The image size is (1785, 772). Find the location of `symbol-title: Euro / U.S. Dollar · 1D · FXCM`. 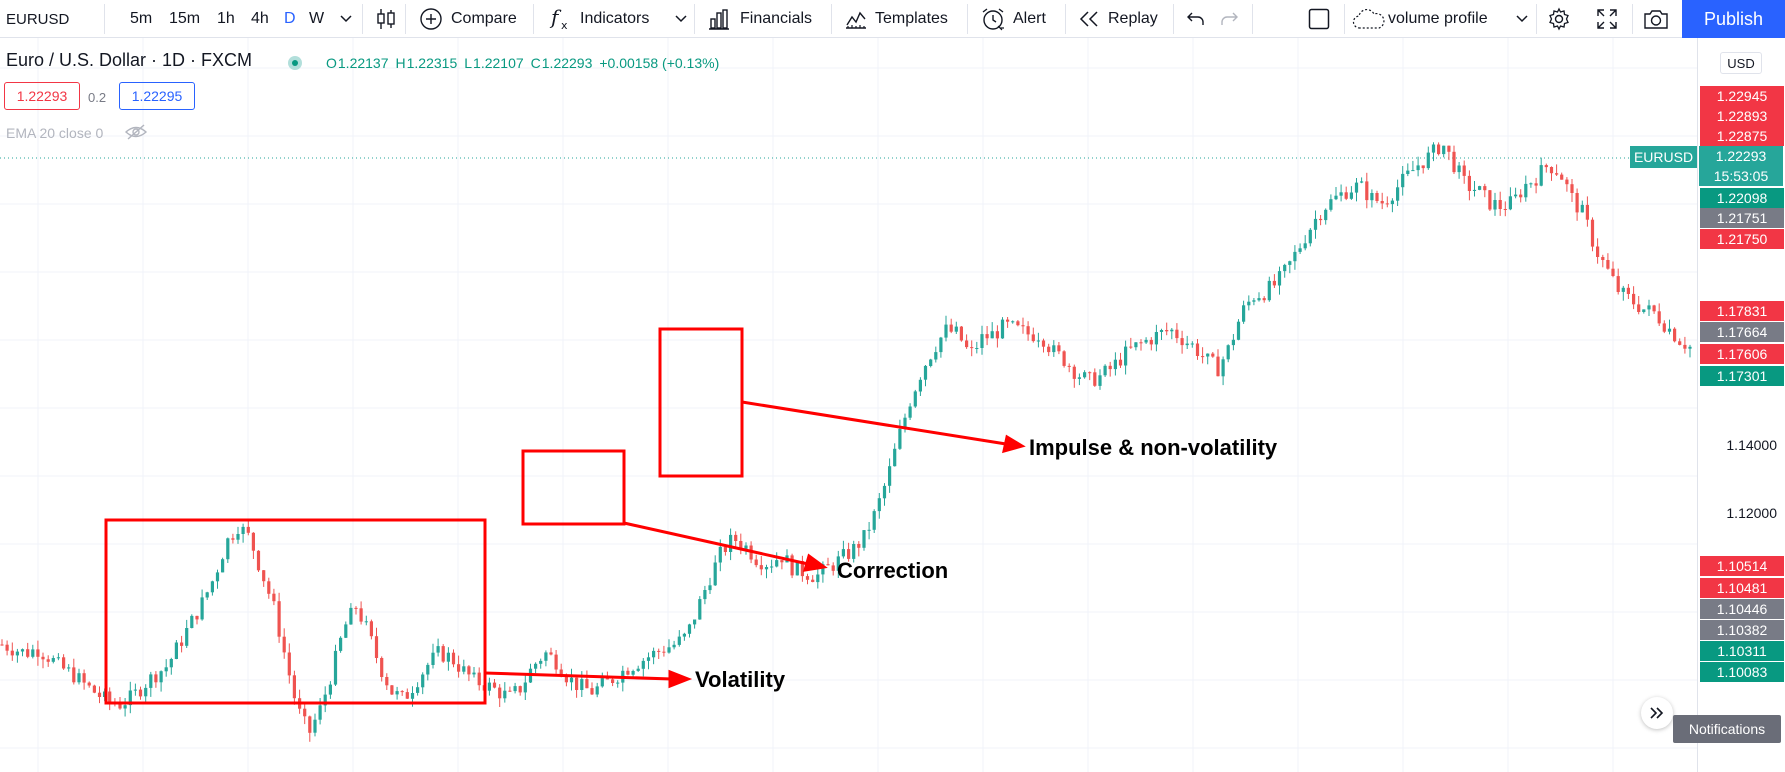

symbol-title: Euro / U.S. Dollar · 1D · FXCM is located at coordinates (129, 60).